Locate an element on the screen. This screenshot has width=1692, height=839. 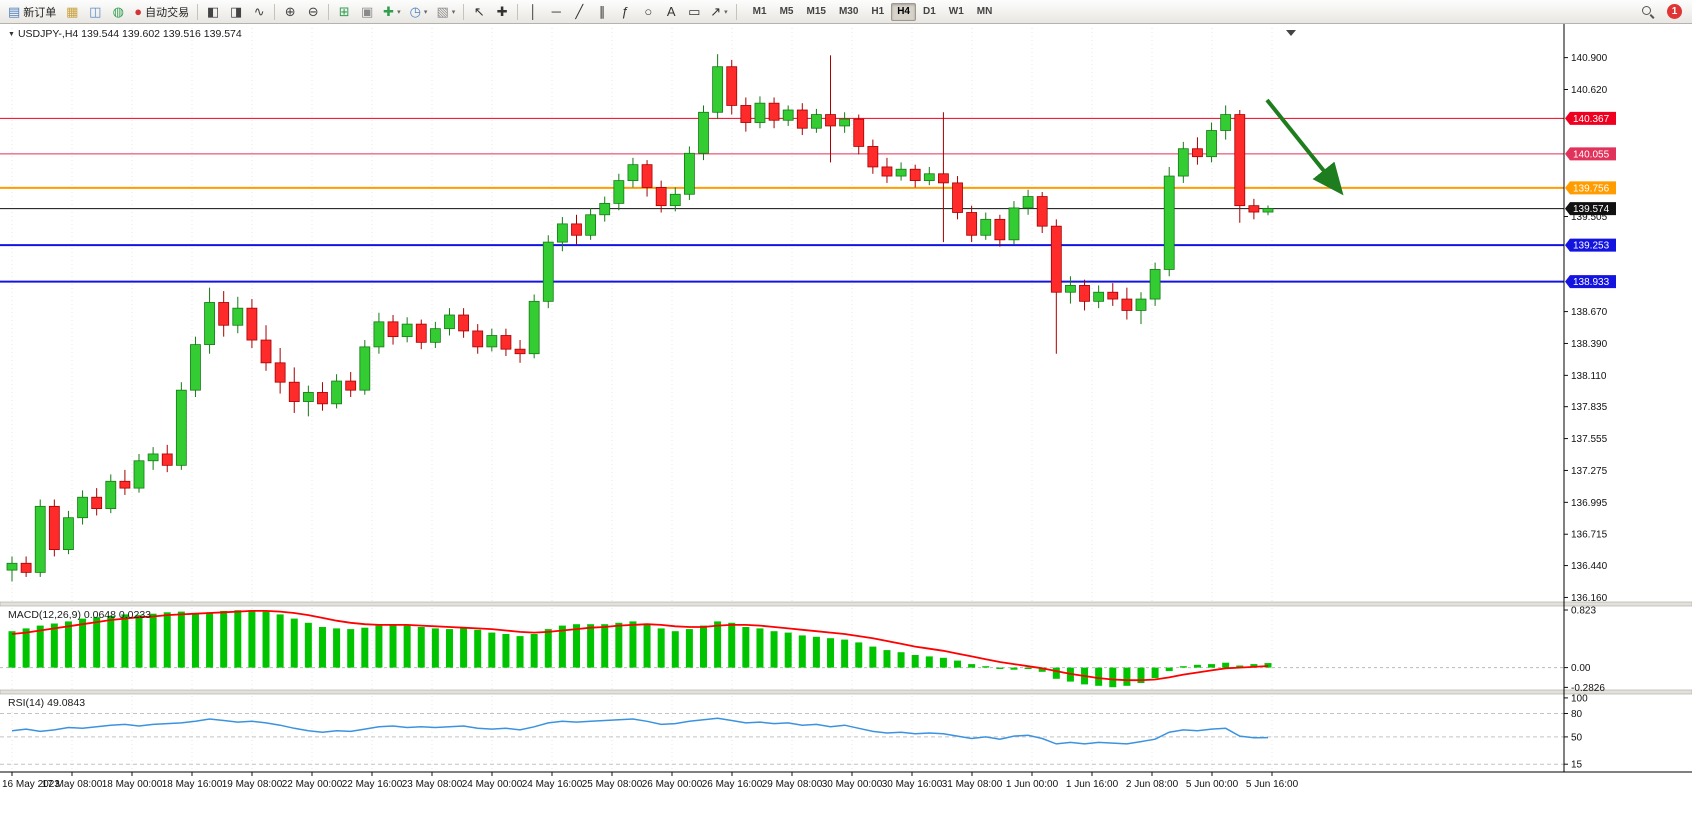
vertical-line-tool-button: │ is located at coordinates (533, 12).